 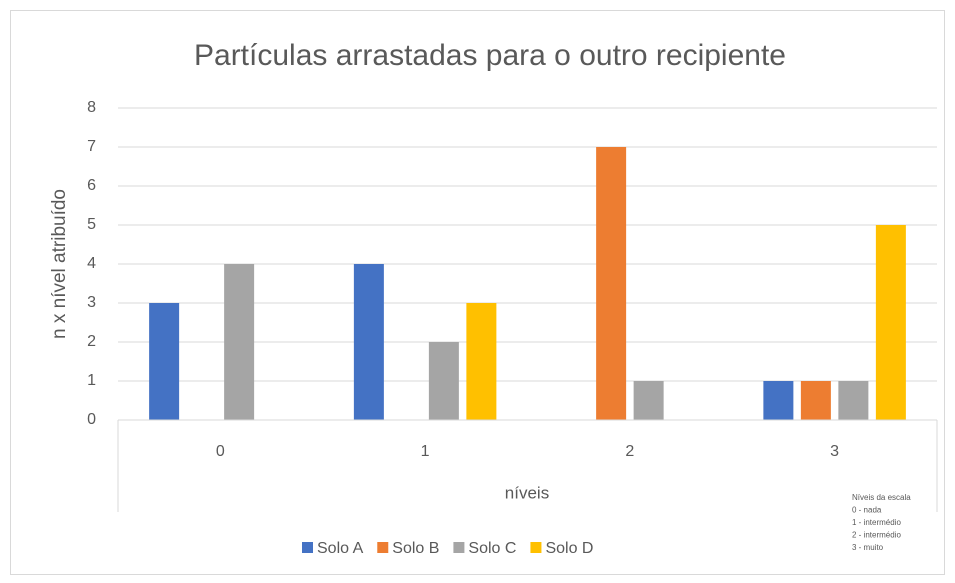 I want to click on annotation-line: 0 - nada, so click(x=867, y=510).